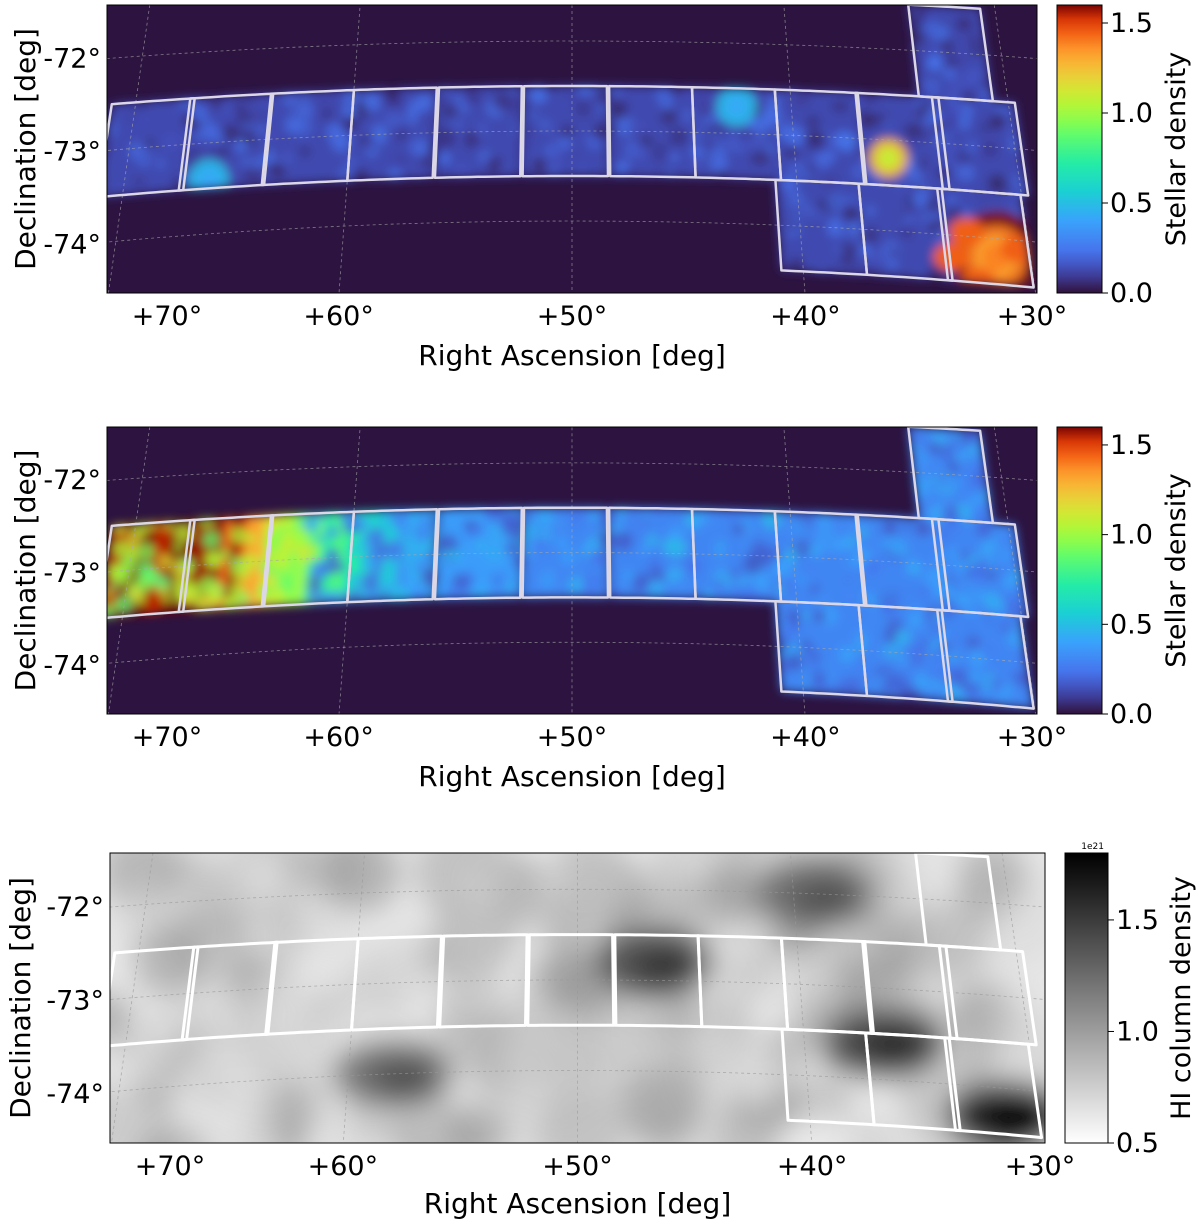 The width and height of the screenshot is (1200, 1225). What do you see at coordinates (565, 552) in the screenshot?
I see `field-outline` at bounding box center [565, 552].